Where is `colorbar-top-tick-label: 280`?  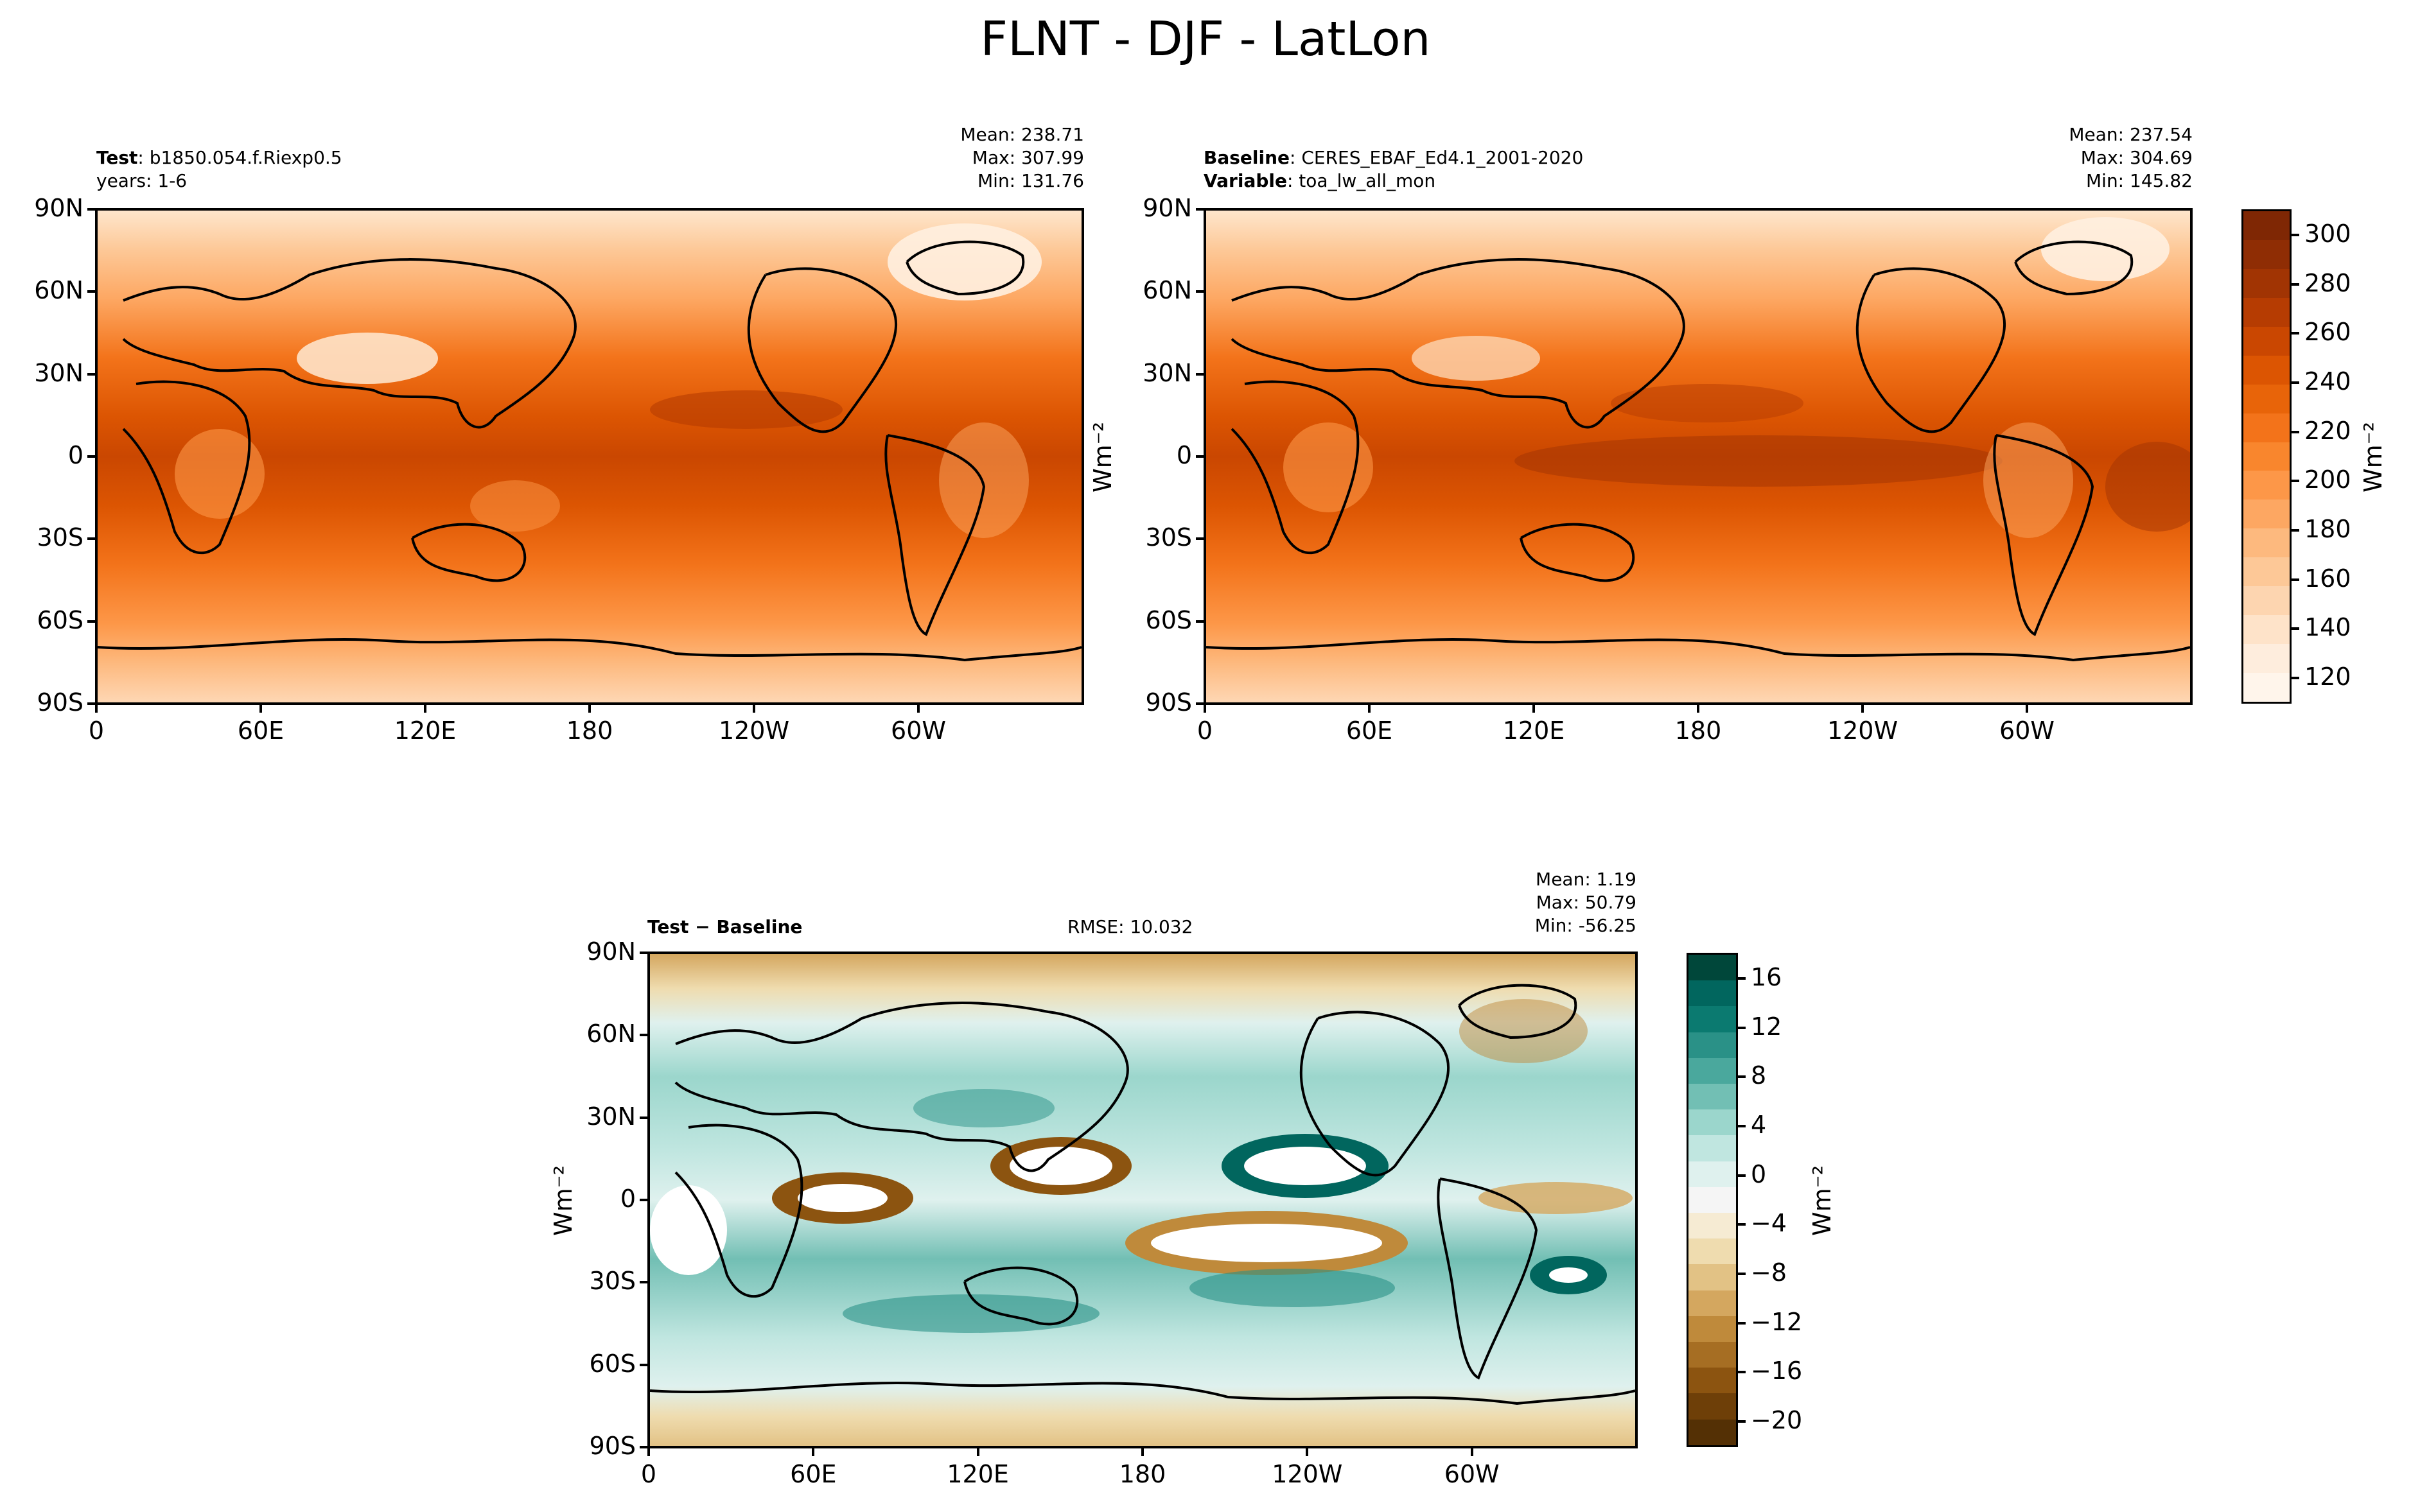
colorbar-top-tick-label: 280 is located at coordinates (2328, 282).